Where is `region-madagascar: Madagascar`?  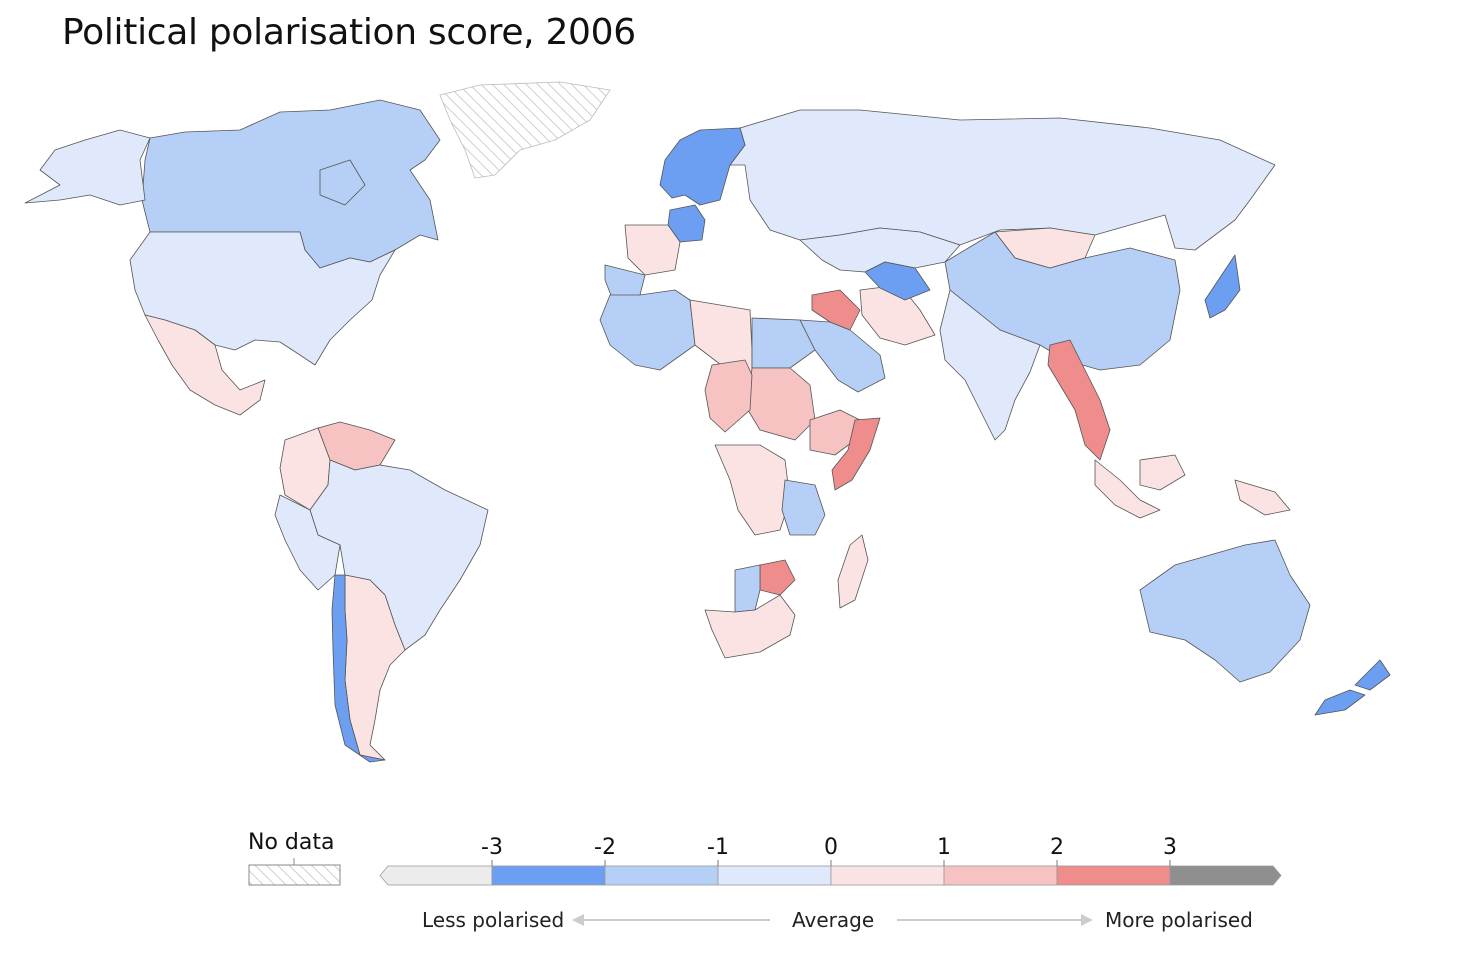
region-madagascar: Madagascar is located at coordinates (853, 571).